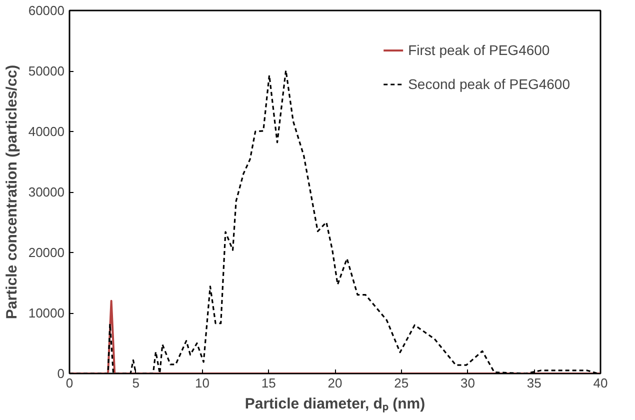 This screenshot has width=635, height=420. I want to click on x-axis-title: Particle diameter, dₚ (nm), so click(335, 404).